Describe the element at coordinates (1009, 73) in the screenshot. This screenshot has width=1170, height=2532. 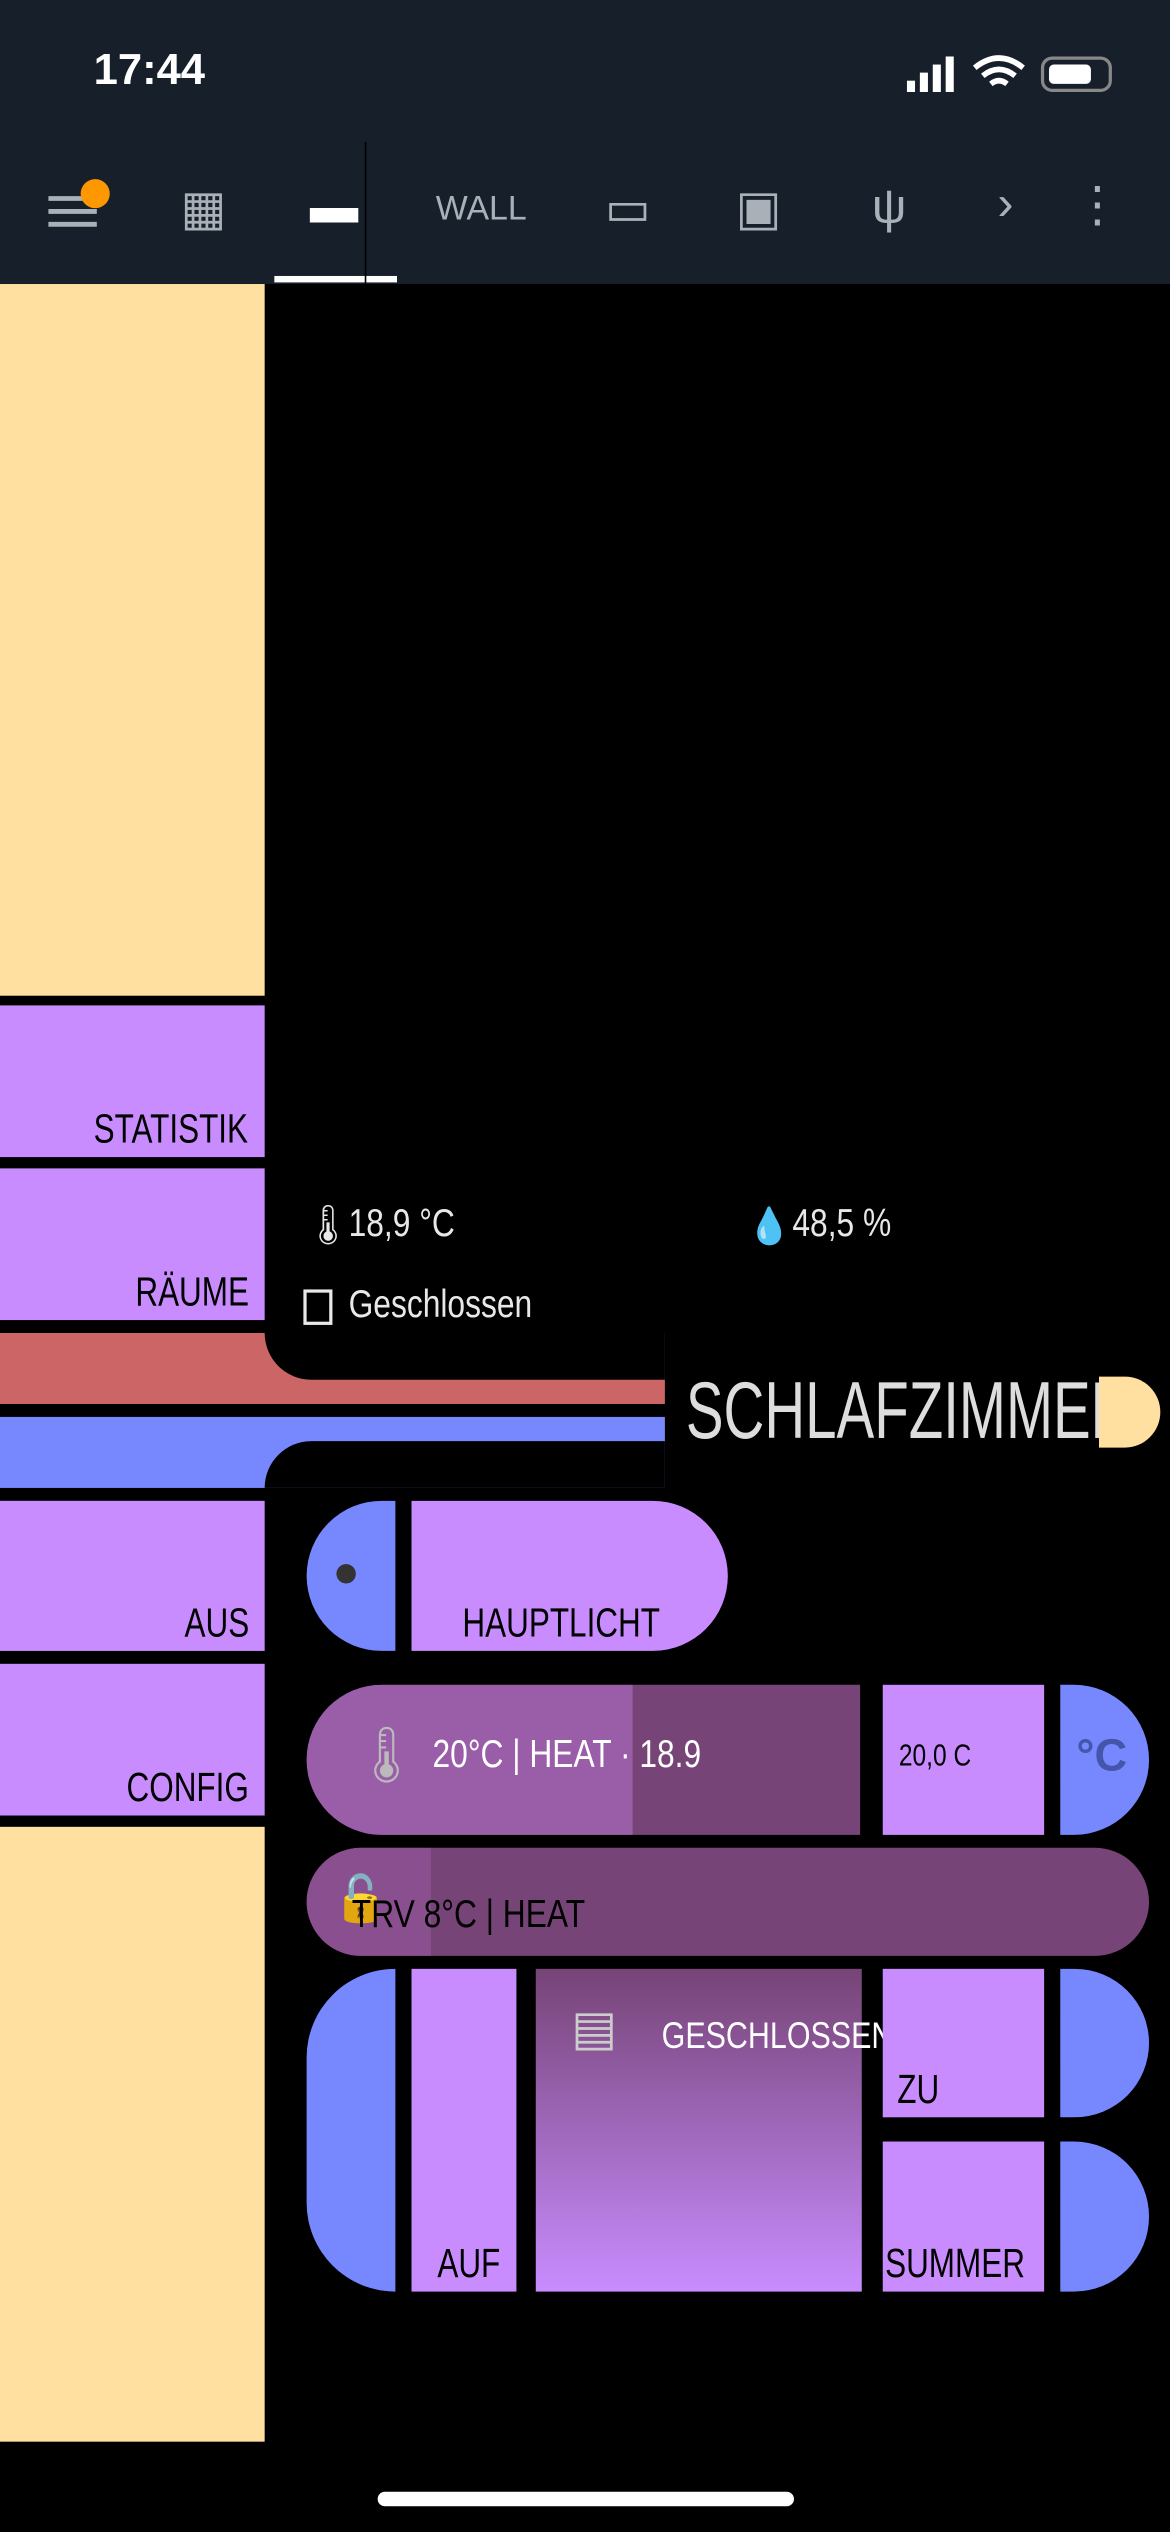
I see `status-icons` at that location.